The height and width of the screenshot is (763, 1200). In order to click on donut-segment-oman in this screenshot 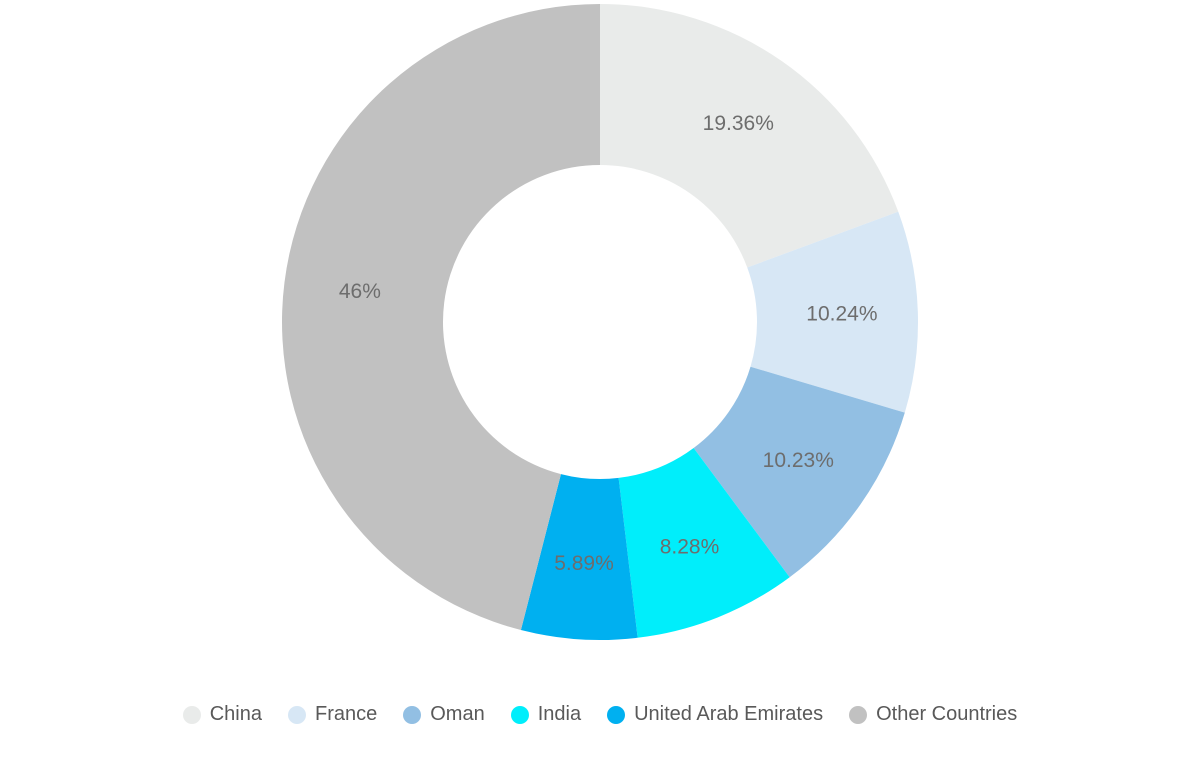, I will do `click(799, 472)`.